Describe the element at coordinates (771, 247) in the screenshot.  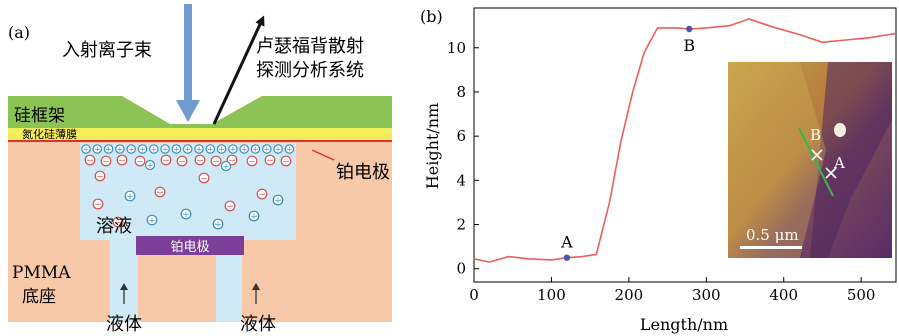
I see `afm-scale-bar` at that location.